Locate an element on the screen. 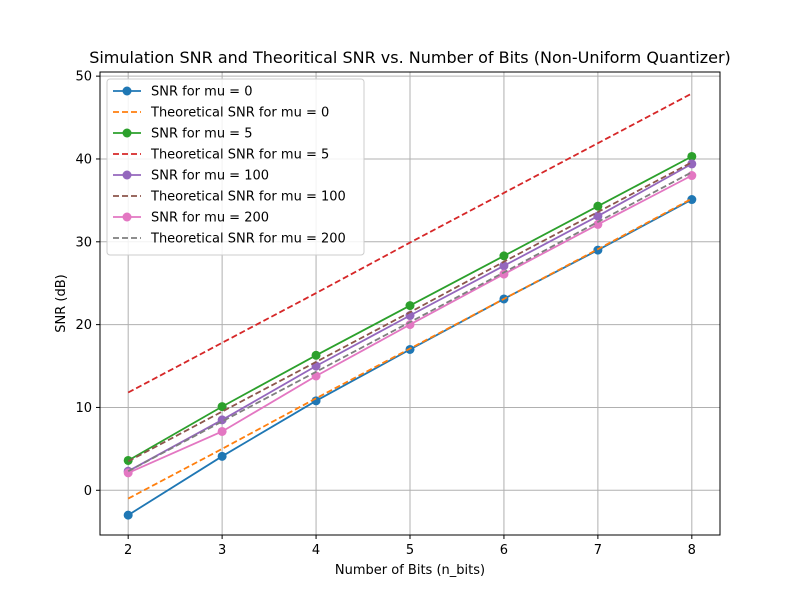 This screenshot has width=800, height=600. legend-label: Theoretical SNR for mu = 5 is located at coordinates (239, 155).